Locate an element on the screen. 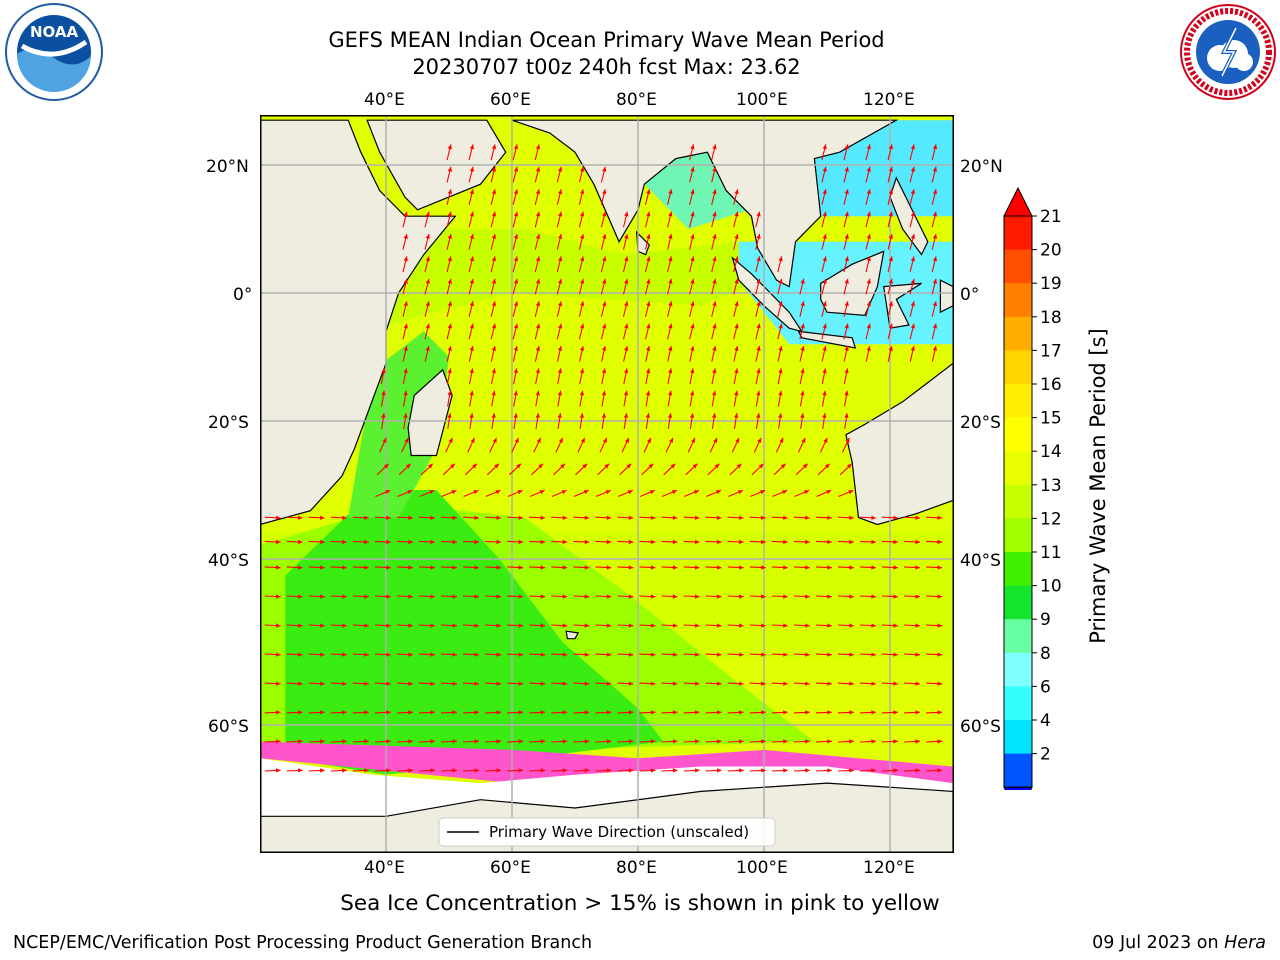 This screenshot has height=960, width=1280. lon-label-top-120e: 120°E is located at coordinates (889, 100).